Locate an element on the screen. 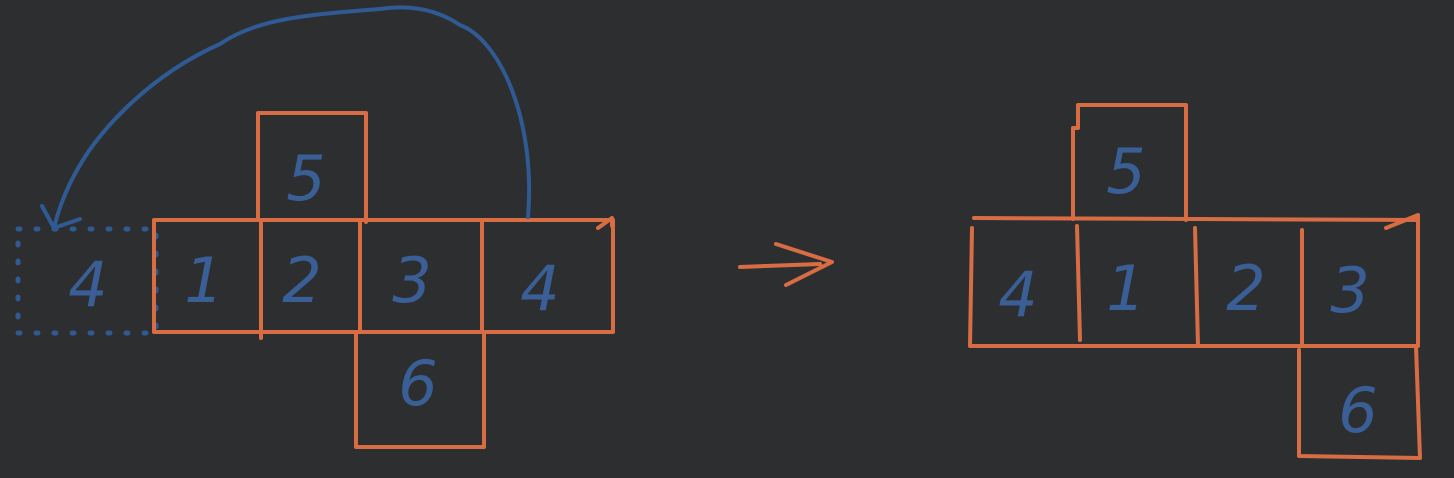  left-ghost-face-label: 4 is located at coordinates (87, 284).